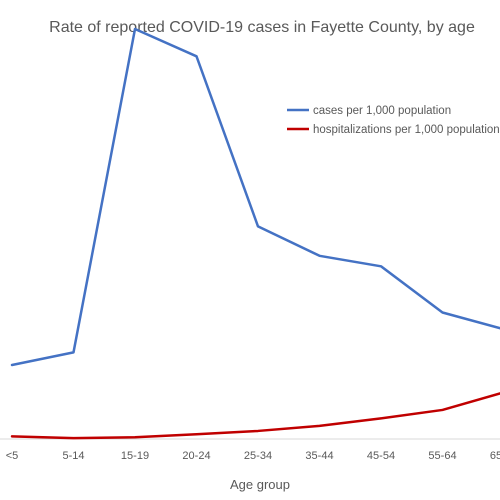 This screenshot has width=500, height=500. I want to click on legend-item: cases per 1,000 population, so click(369, 111).